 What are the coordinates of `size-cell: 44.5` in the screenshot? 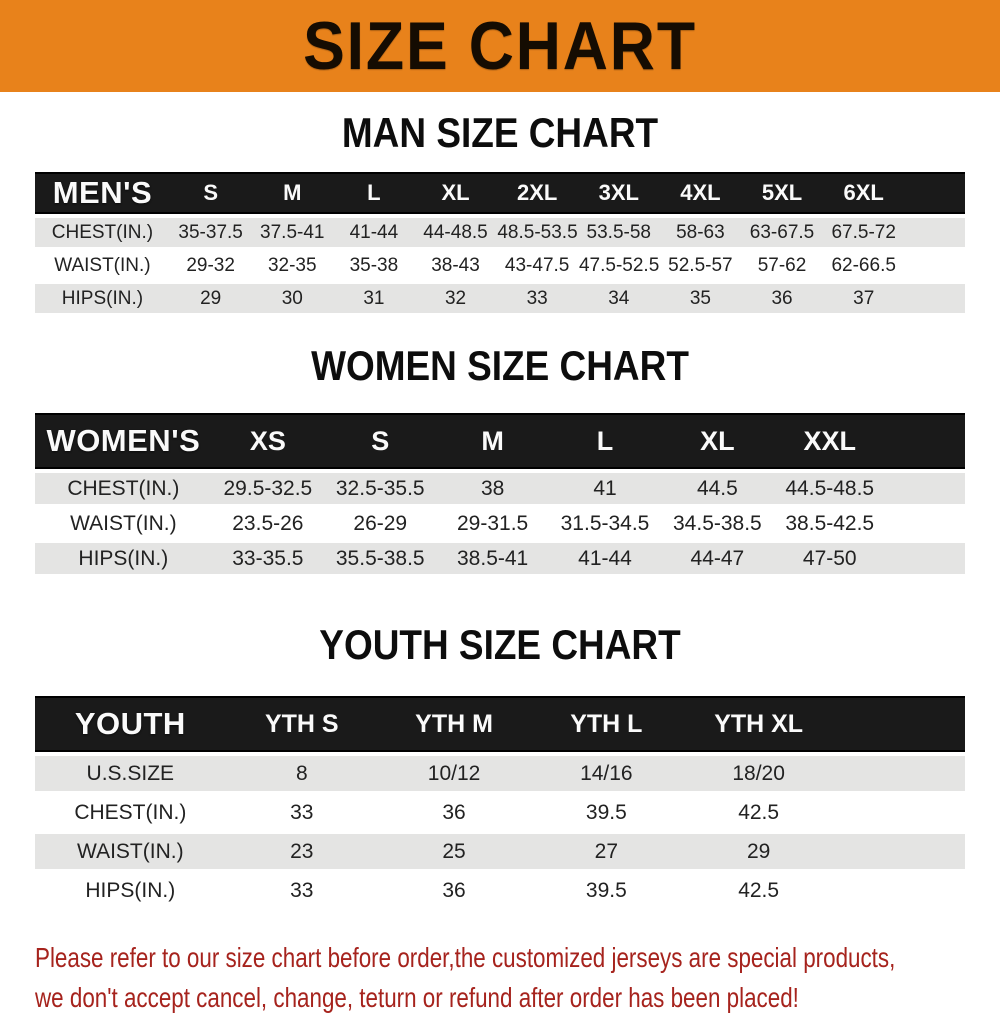 It's located at (717, 488).